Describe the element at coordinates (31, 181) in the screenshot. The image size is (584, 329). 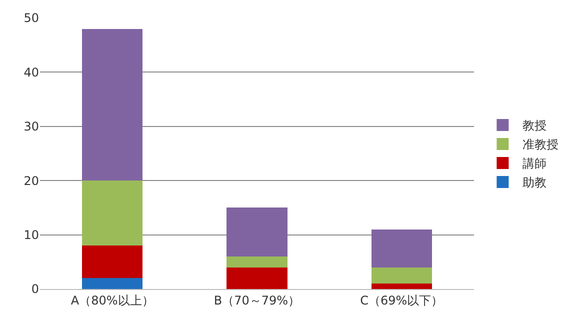
I see `y-tick-label: 20` at that location.